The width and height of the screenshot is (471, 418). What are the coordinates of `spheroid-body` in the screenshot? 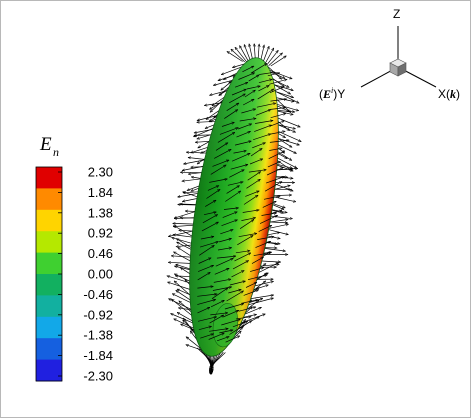 It's located at (234, 207).